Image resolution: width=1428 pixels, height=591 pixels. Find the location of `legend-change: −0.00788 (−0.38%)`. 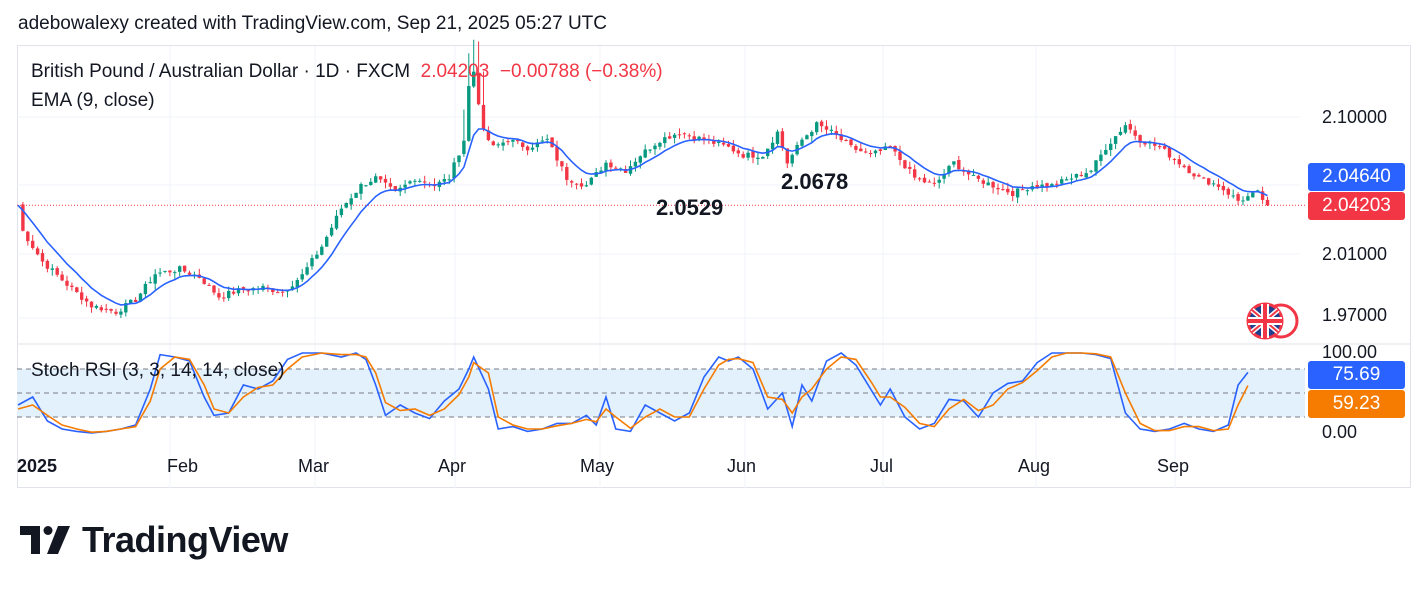

legend-change: −0.00788 (−0.38%) is located at coordinates (581, 71).